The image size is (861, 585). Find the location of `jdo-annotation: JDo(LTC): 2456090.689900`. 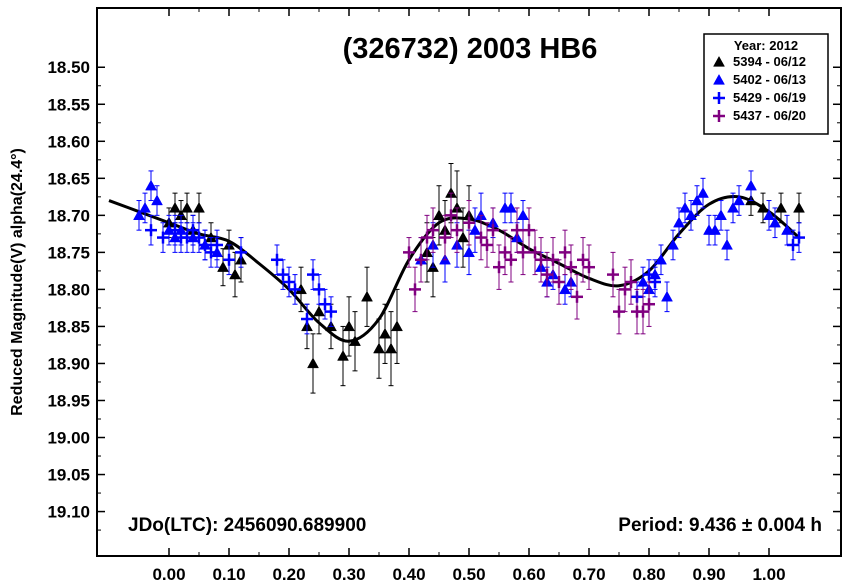

jdo-annotation: JDo(LTC): 2456090.689900 is located at coordinates (247, 525).